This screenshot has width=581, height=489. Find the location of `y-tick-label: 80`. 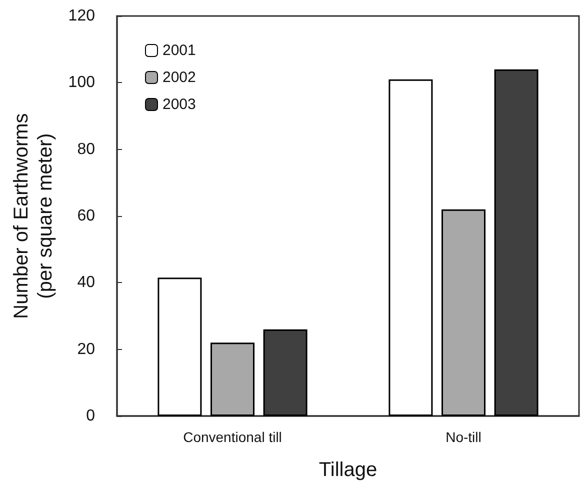

y-tick-label: 80 is located at coordinates (86, 149).